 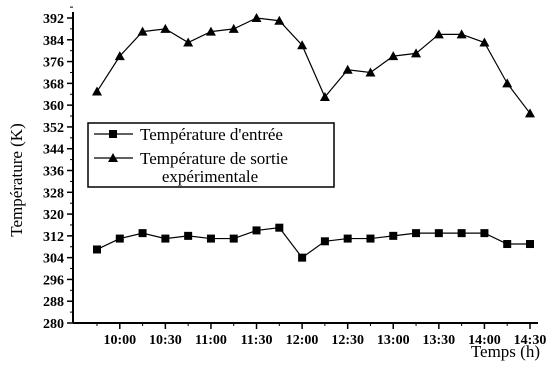 What do you see at coordinates (53, 280) in the screenshot?
I see `y-tick-label: 296` at bounding box center [53, 280].